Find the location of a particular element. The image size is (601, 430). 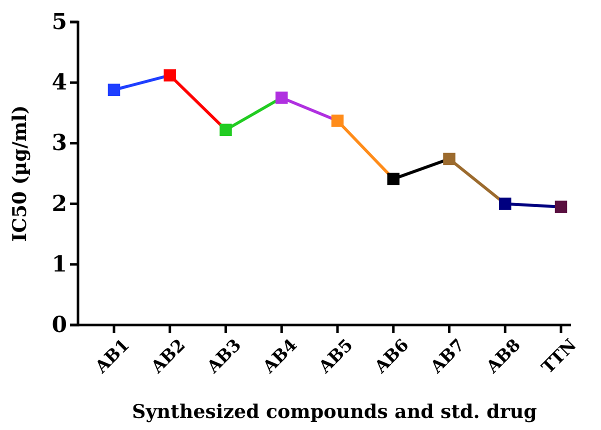

y-tick-label: 0 is located at coordinates (59, 325).